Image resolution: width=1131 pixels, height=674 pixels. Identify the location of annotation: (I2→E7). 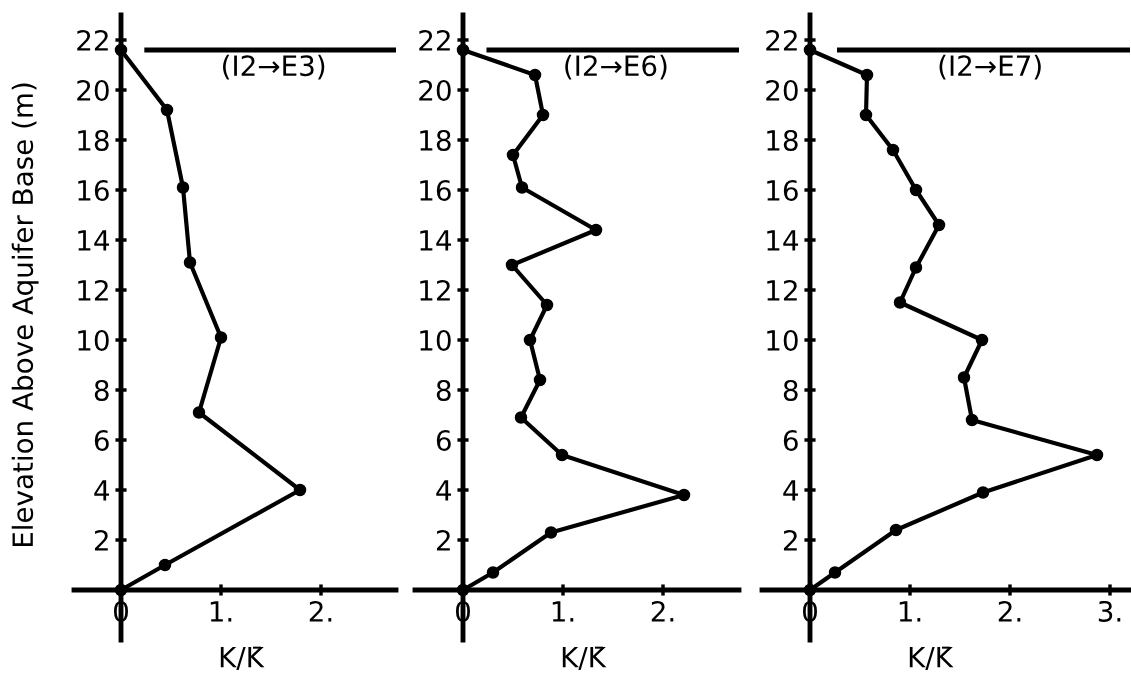
(990, 67).